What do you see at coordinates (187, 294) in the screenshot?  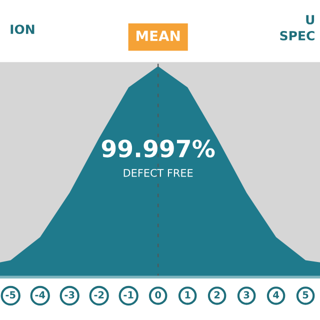 I see `x-tick-label: 1` at bounding box center [187, 294].